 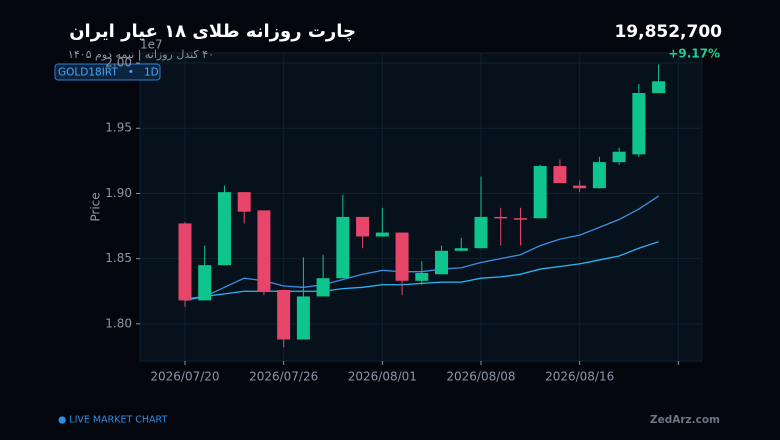 I want to click on footer-right: ZedArz.com, so click(x=685, y=420).